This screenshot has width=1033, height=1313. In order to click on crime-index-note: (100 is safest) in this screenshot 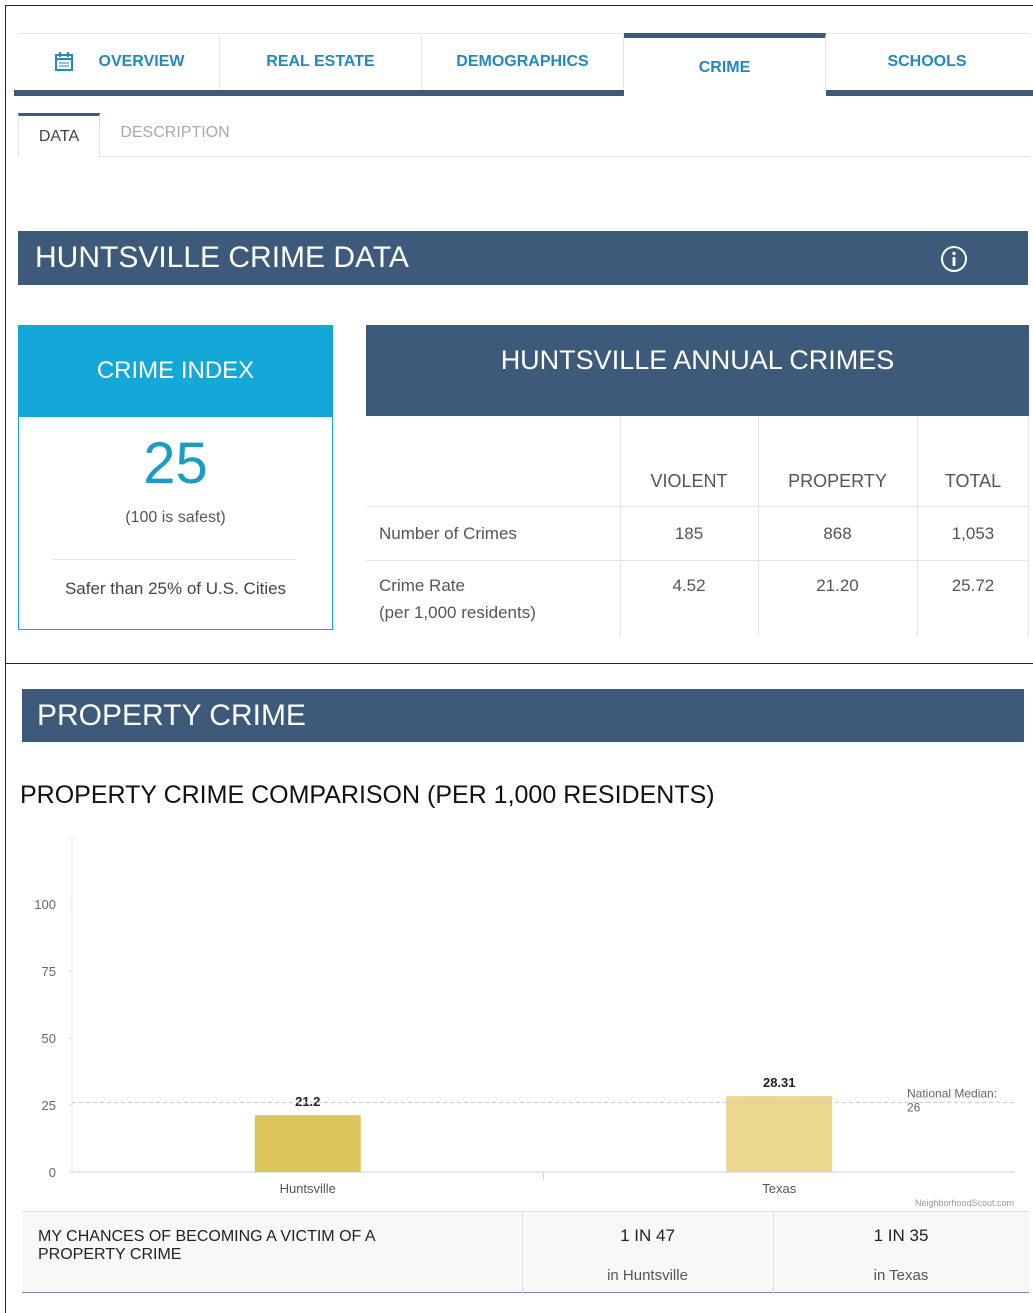, I will do `click(175, 517)`.